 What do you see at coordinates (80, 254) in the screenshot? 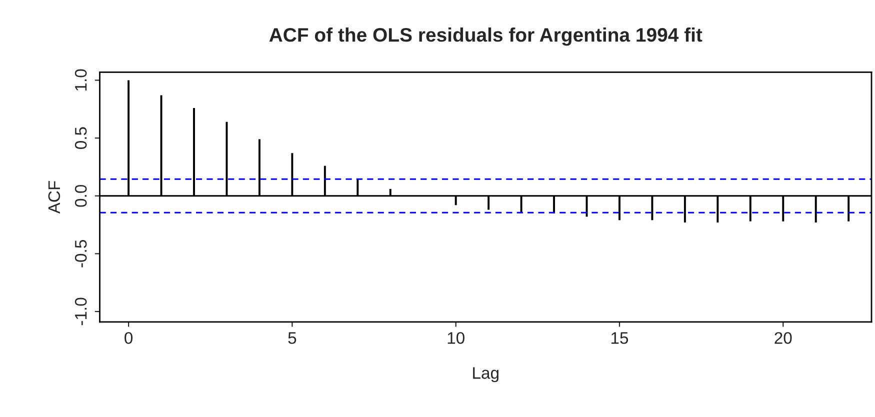
I see `y-tick-label: -0.5` at bounding box center [80, 254].